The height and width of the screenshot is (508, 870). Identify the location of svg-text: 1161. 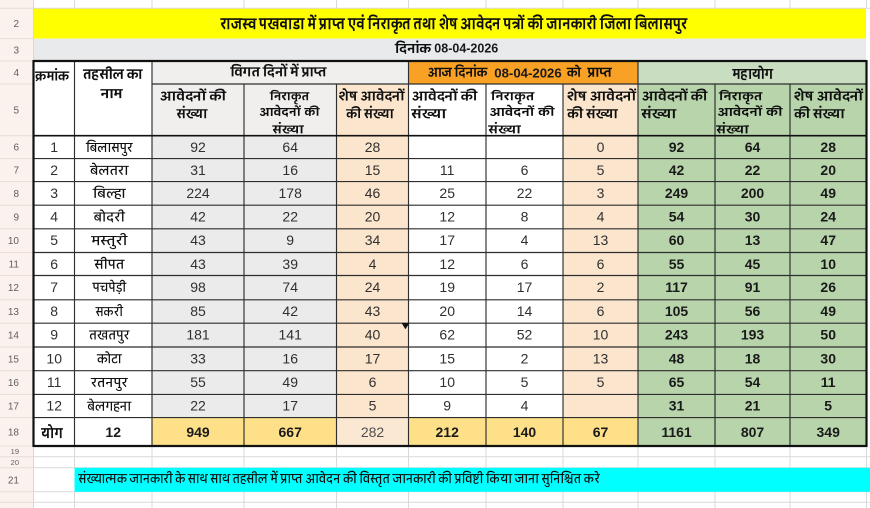
(676, 432).